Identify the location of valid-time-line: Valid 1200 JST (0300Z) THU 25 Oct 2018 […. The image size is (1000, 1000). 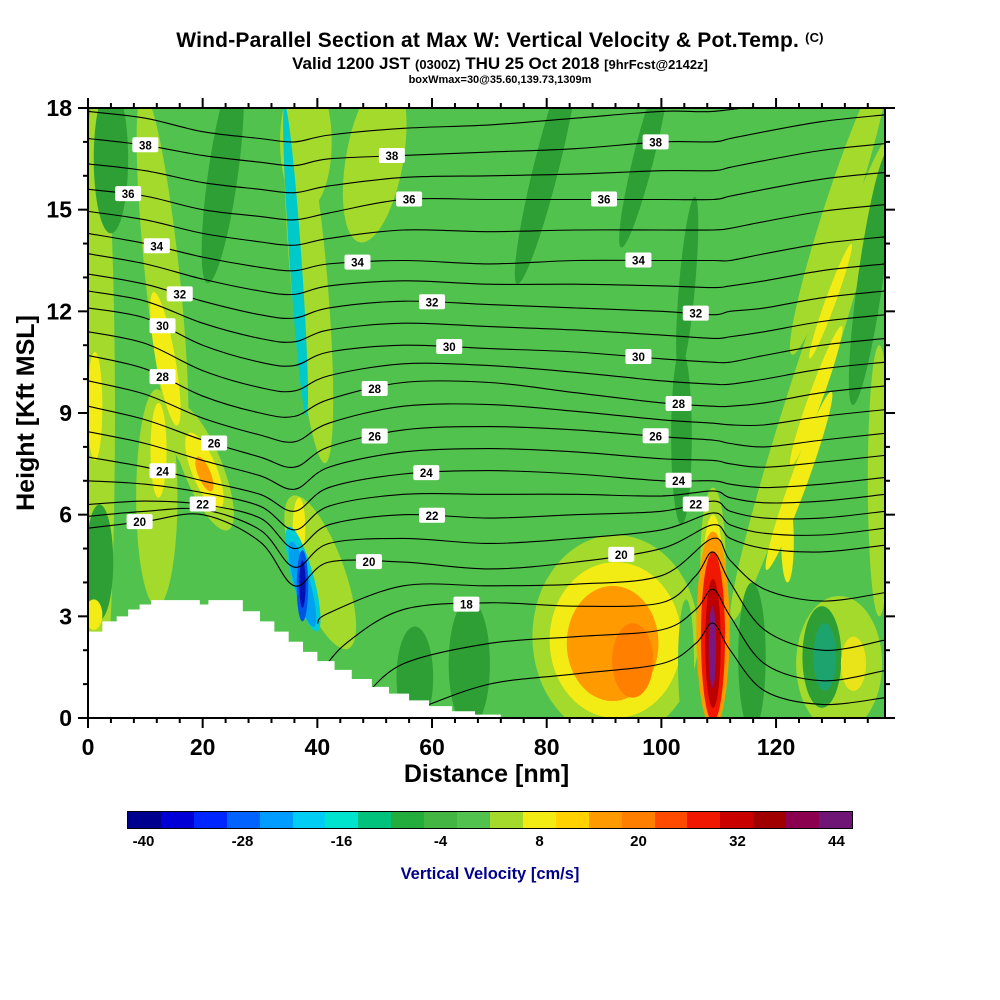
(500, 64).